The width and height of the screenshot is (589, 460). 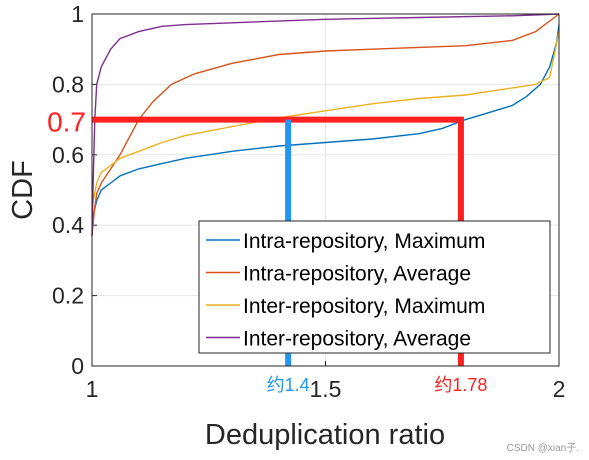 I want to click on x-tick-label: 2, so click(x=559, y=389).